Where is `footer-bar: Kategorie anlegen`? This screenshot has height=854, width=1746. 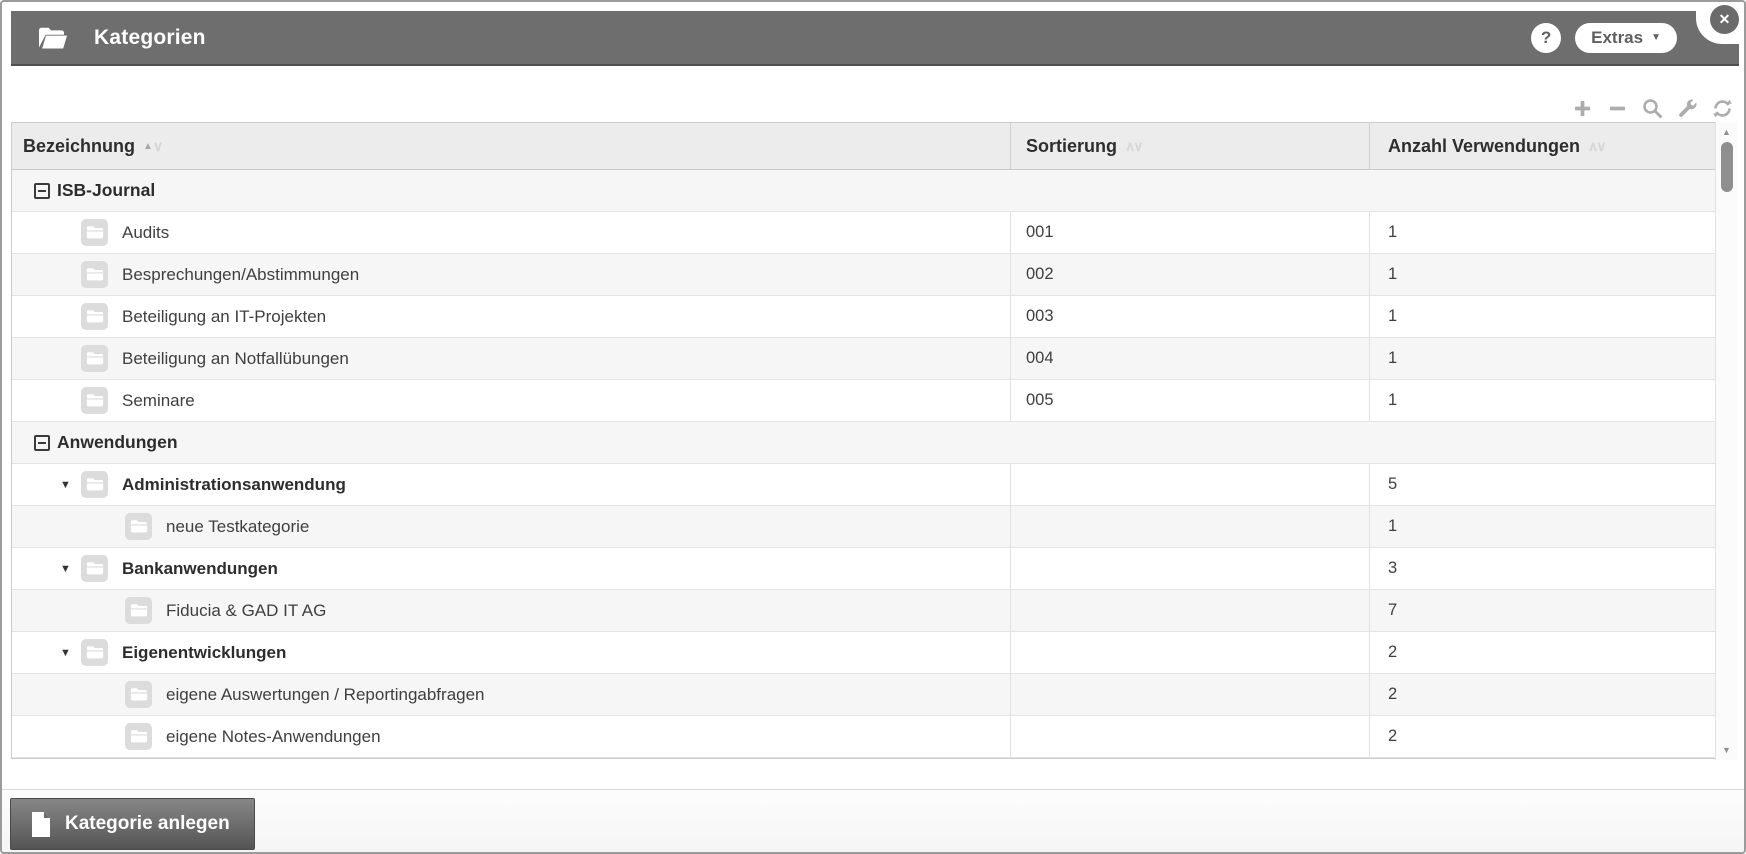
footer-bar: Kategorie anlegen is located at coordinates (873, 820).